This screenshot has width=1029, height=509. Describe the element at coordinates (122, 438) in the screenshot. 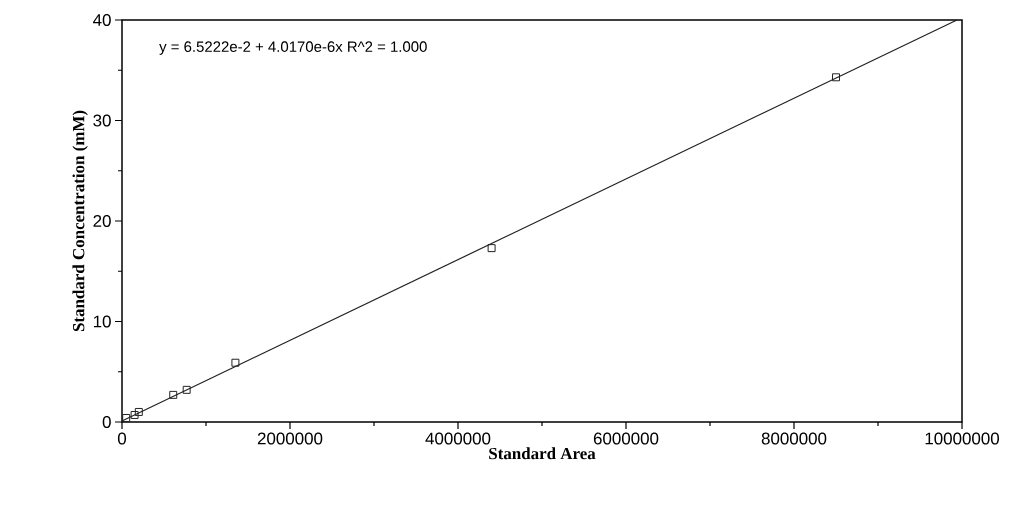

I see `x-tick-label: 0` at that location.